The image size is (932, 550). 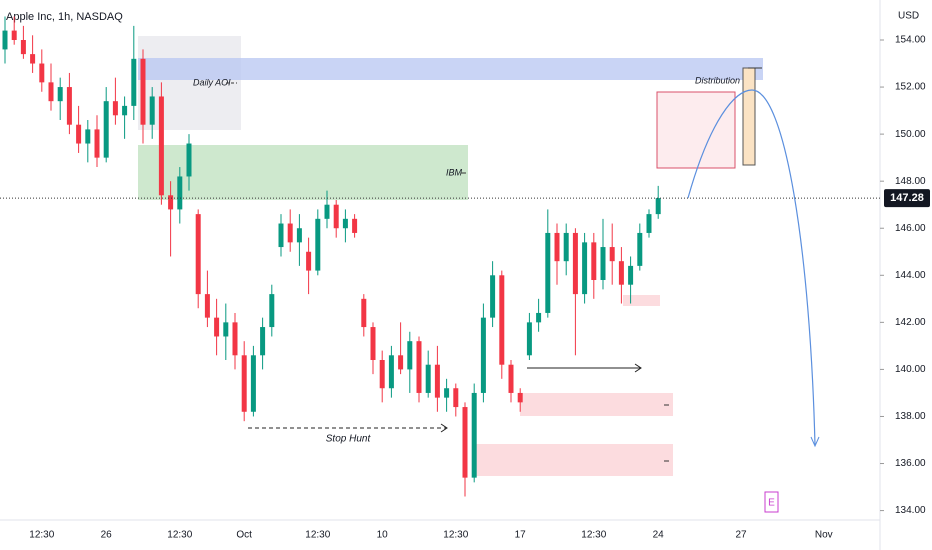 I want to click on x-tick-label: 24, so click(x=659, y=535).